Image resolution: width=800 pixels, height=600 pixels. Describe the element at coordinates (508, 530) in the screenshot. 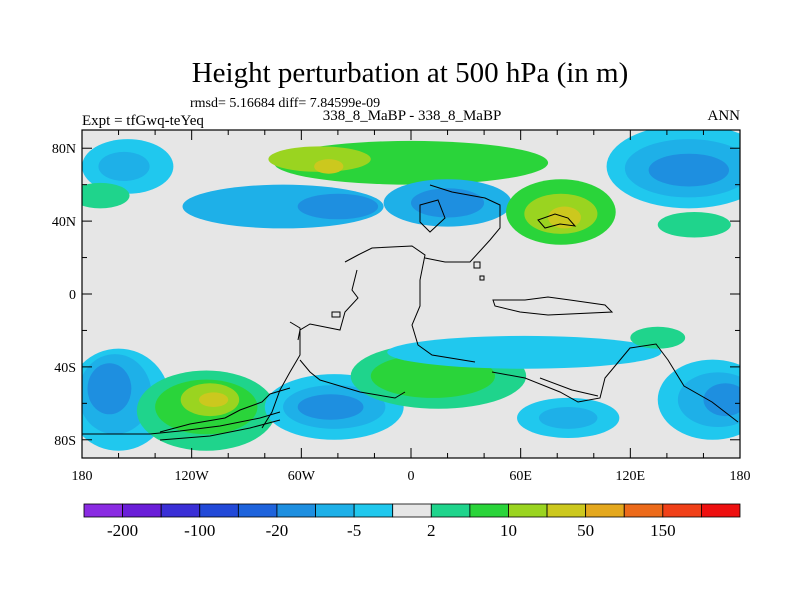

I see `colorbar-label: 10` at that location.